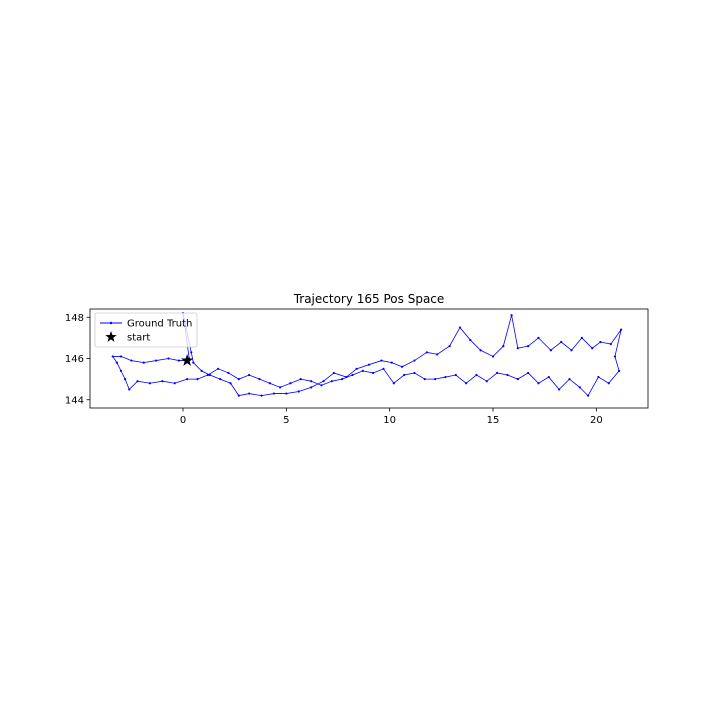  I want to click on legend-star-icon, so click(111, 336).